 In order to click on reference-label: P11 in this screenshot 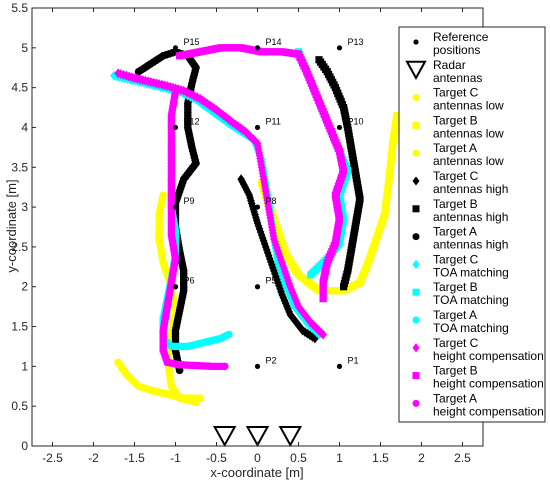, I will do `click(273, 121)`.